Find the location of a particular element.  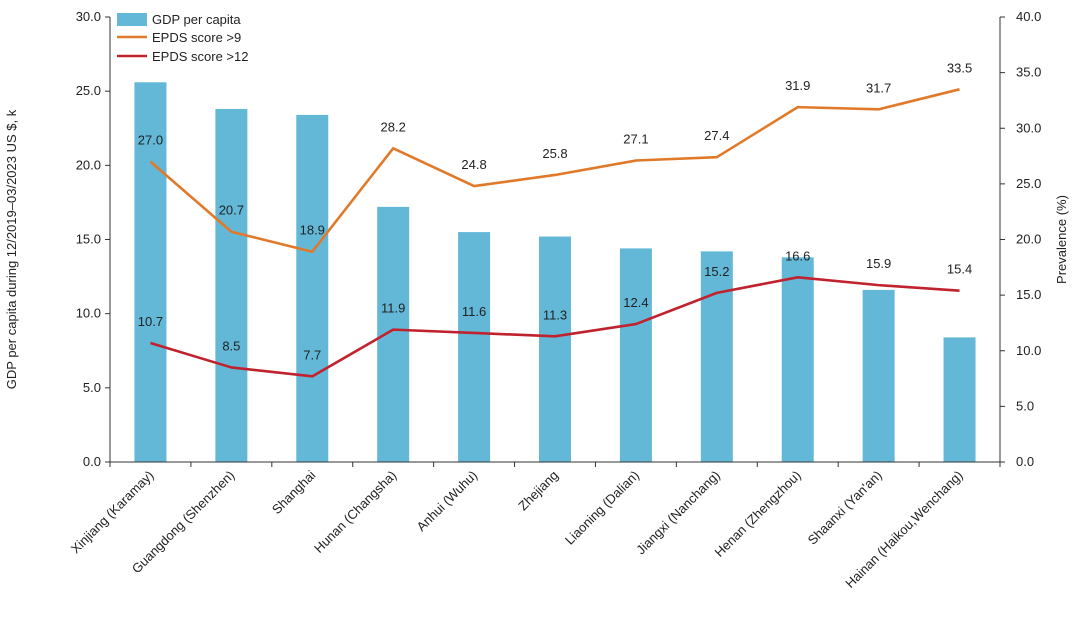

y-left-tick-label: 25.0 is located at coordinates (88, 90).